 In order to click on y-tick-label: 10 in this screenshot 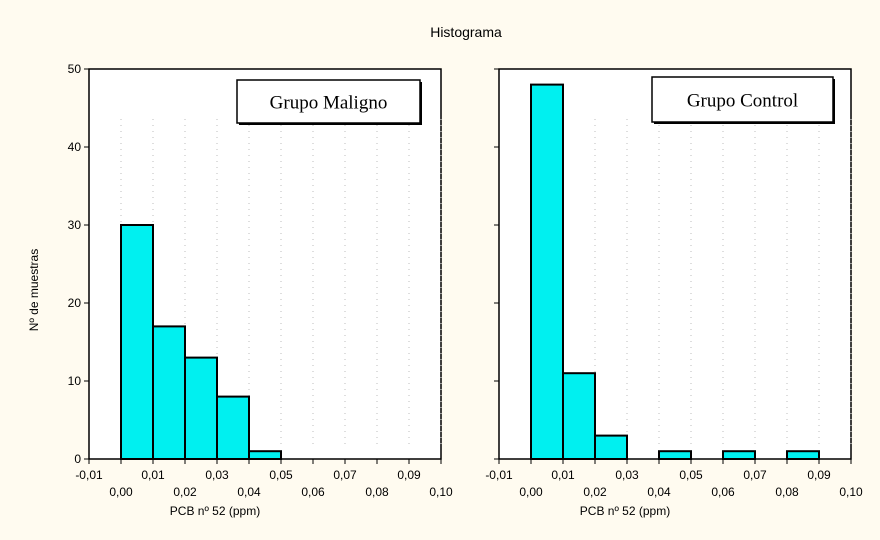, I will do `click(75, 381)`.